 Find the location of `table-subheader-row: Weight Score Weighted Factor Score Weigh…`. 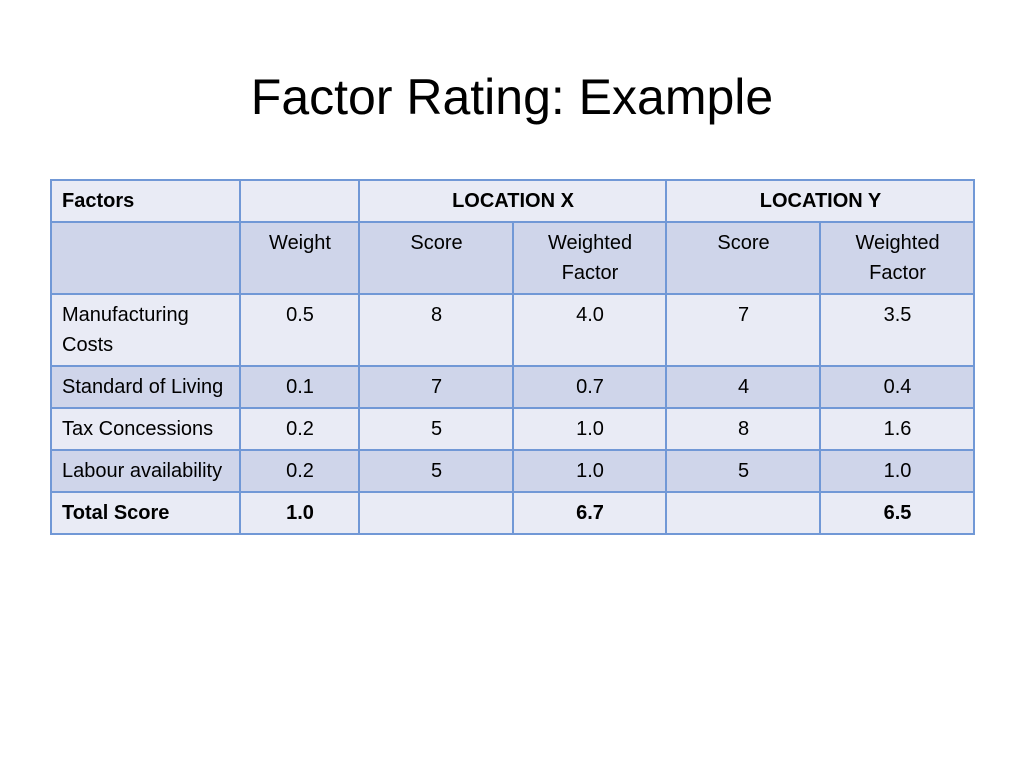

table-subheader-row: Weight Score Weighted Factor Score Weigh… is located at coordinates (513, 258).